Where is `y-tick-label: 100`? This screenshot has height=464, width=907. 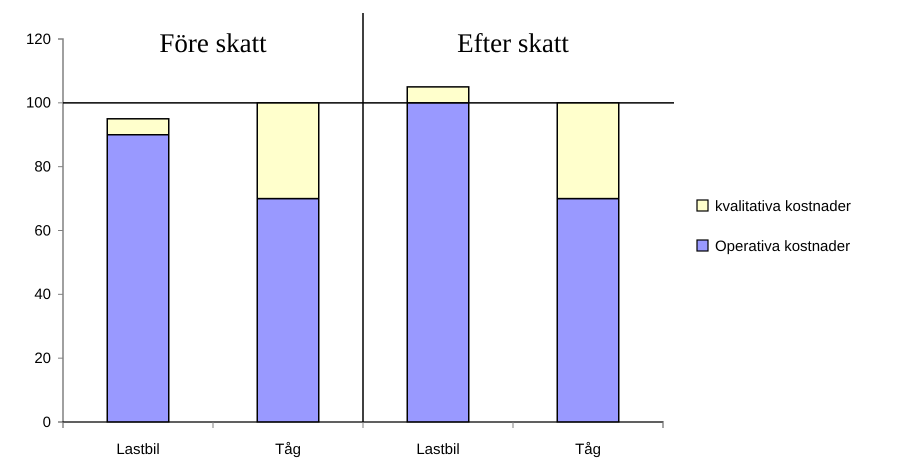 y-tick-label: 100 is located at coordinates (38, 103).